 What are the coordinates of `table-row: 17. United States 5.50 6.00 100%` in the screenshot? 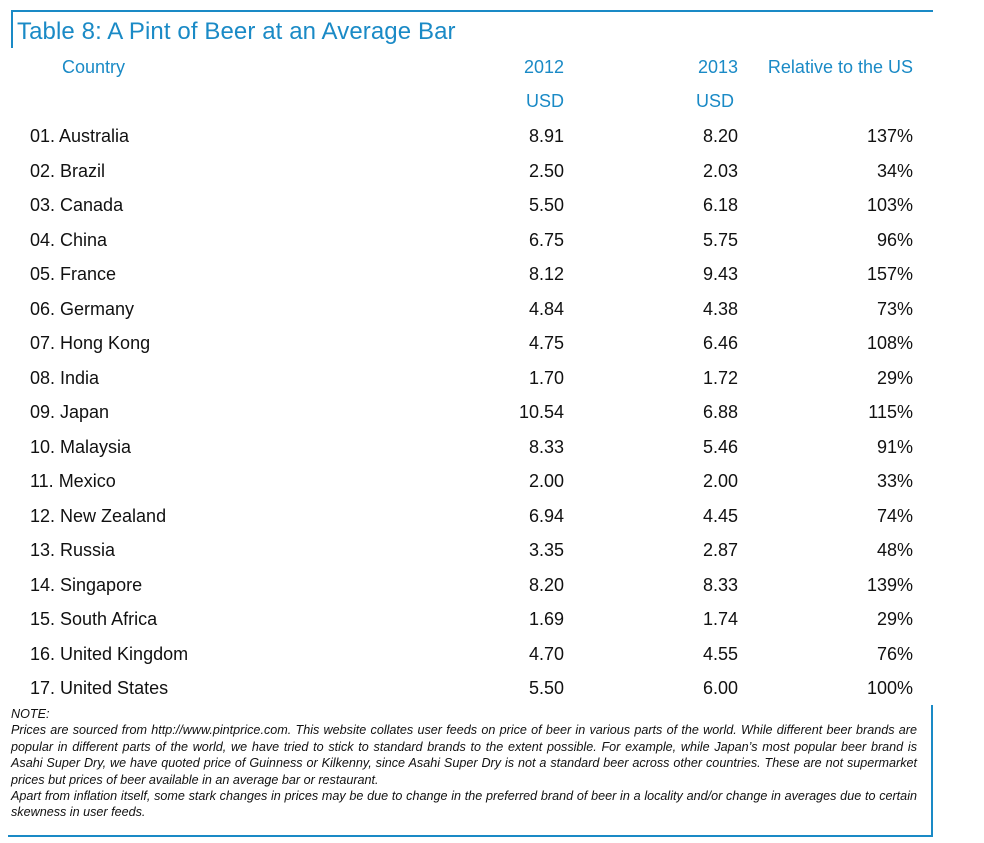 It's located at (492, 689).